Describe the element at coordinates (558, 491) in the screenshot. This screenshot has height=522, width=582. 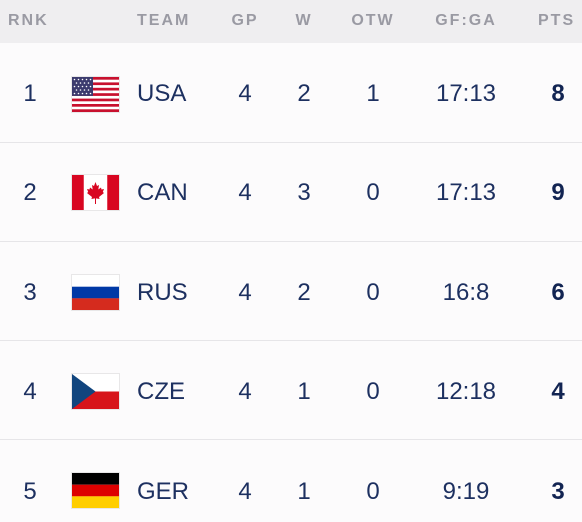
I see `pts-cell: 3` at that location.